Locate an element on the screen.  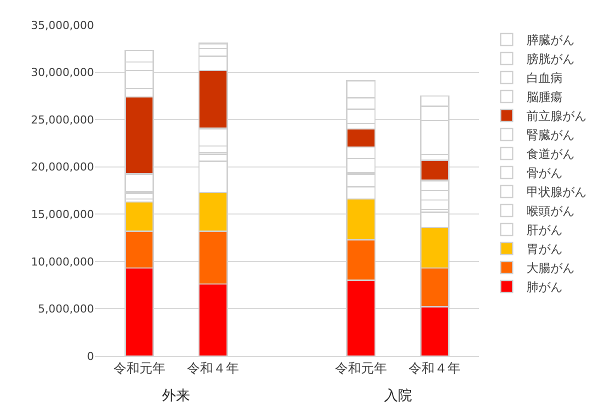
y-tick-label: 15,000,000 is located at coordinates (62, 214).